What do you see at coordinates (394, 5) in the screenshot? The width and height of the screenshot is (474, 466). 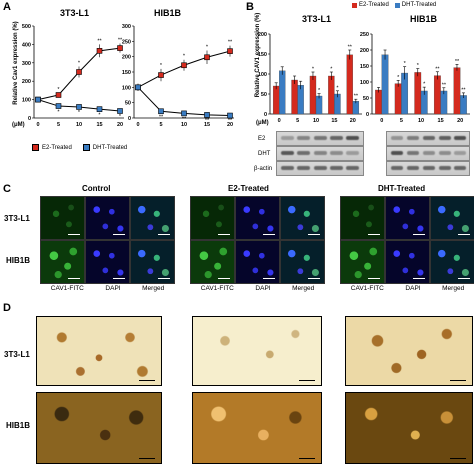 I see `panel-b-legend: E2-Treated DHT-Treated` at bounding box center [394, 5].